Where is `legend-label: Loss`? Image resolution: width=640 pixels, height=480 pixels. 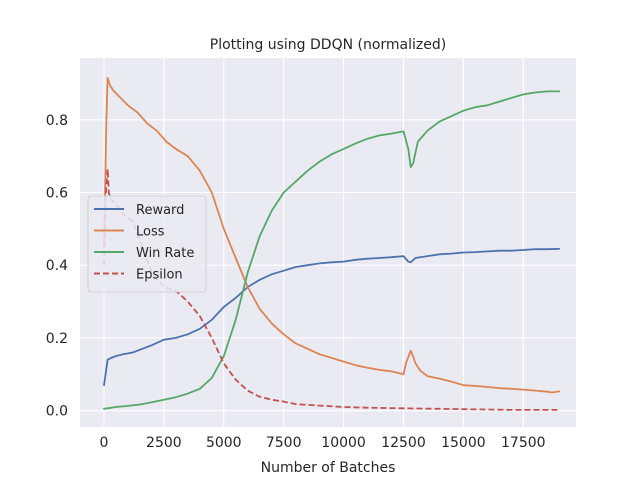
legend-label: Loss is located at coordinates (150, 232).